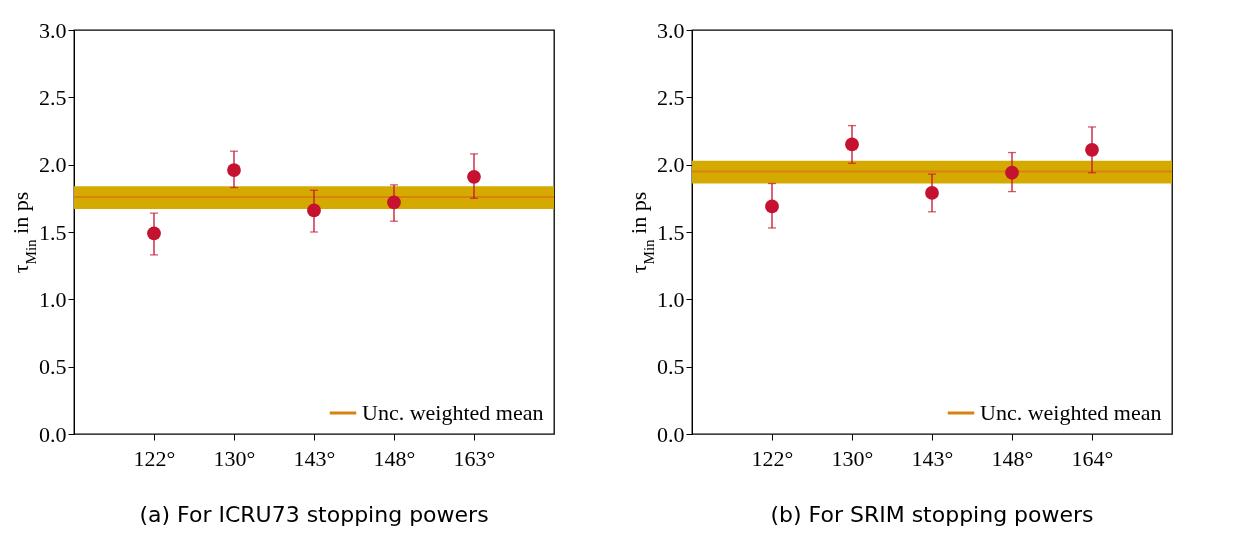  What do you see at coordinates (474, 458) in the screenshot?
I see `x-tick-label: 163°` at bounding box center [474, 458].